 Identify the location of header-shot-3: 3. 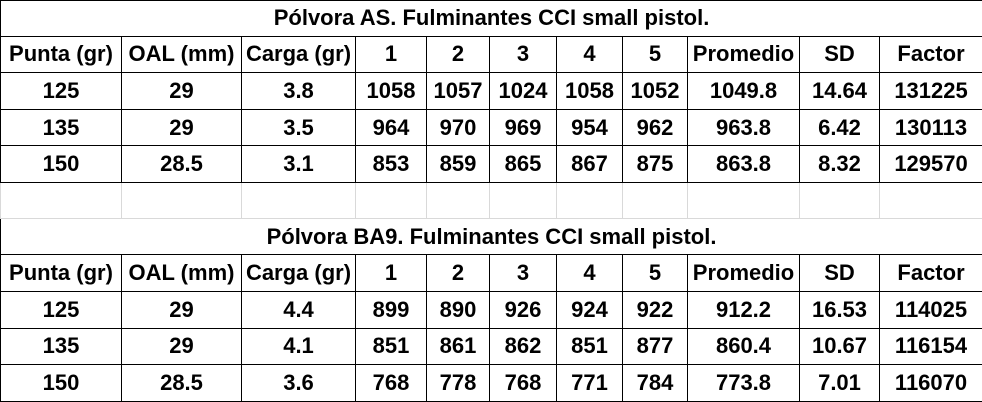
(523, 273).